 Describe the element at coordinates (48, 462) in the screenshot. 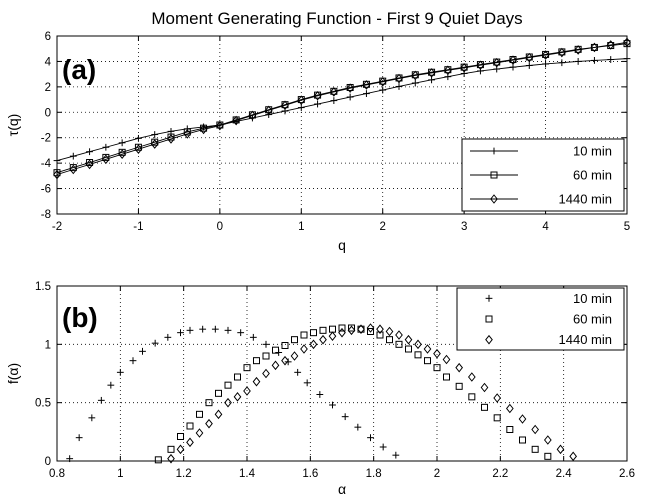

I see `y-tick-label: 0` at that location.